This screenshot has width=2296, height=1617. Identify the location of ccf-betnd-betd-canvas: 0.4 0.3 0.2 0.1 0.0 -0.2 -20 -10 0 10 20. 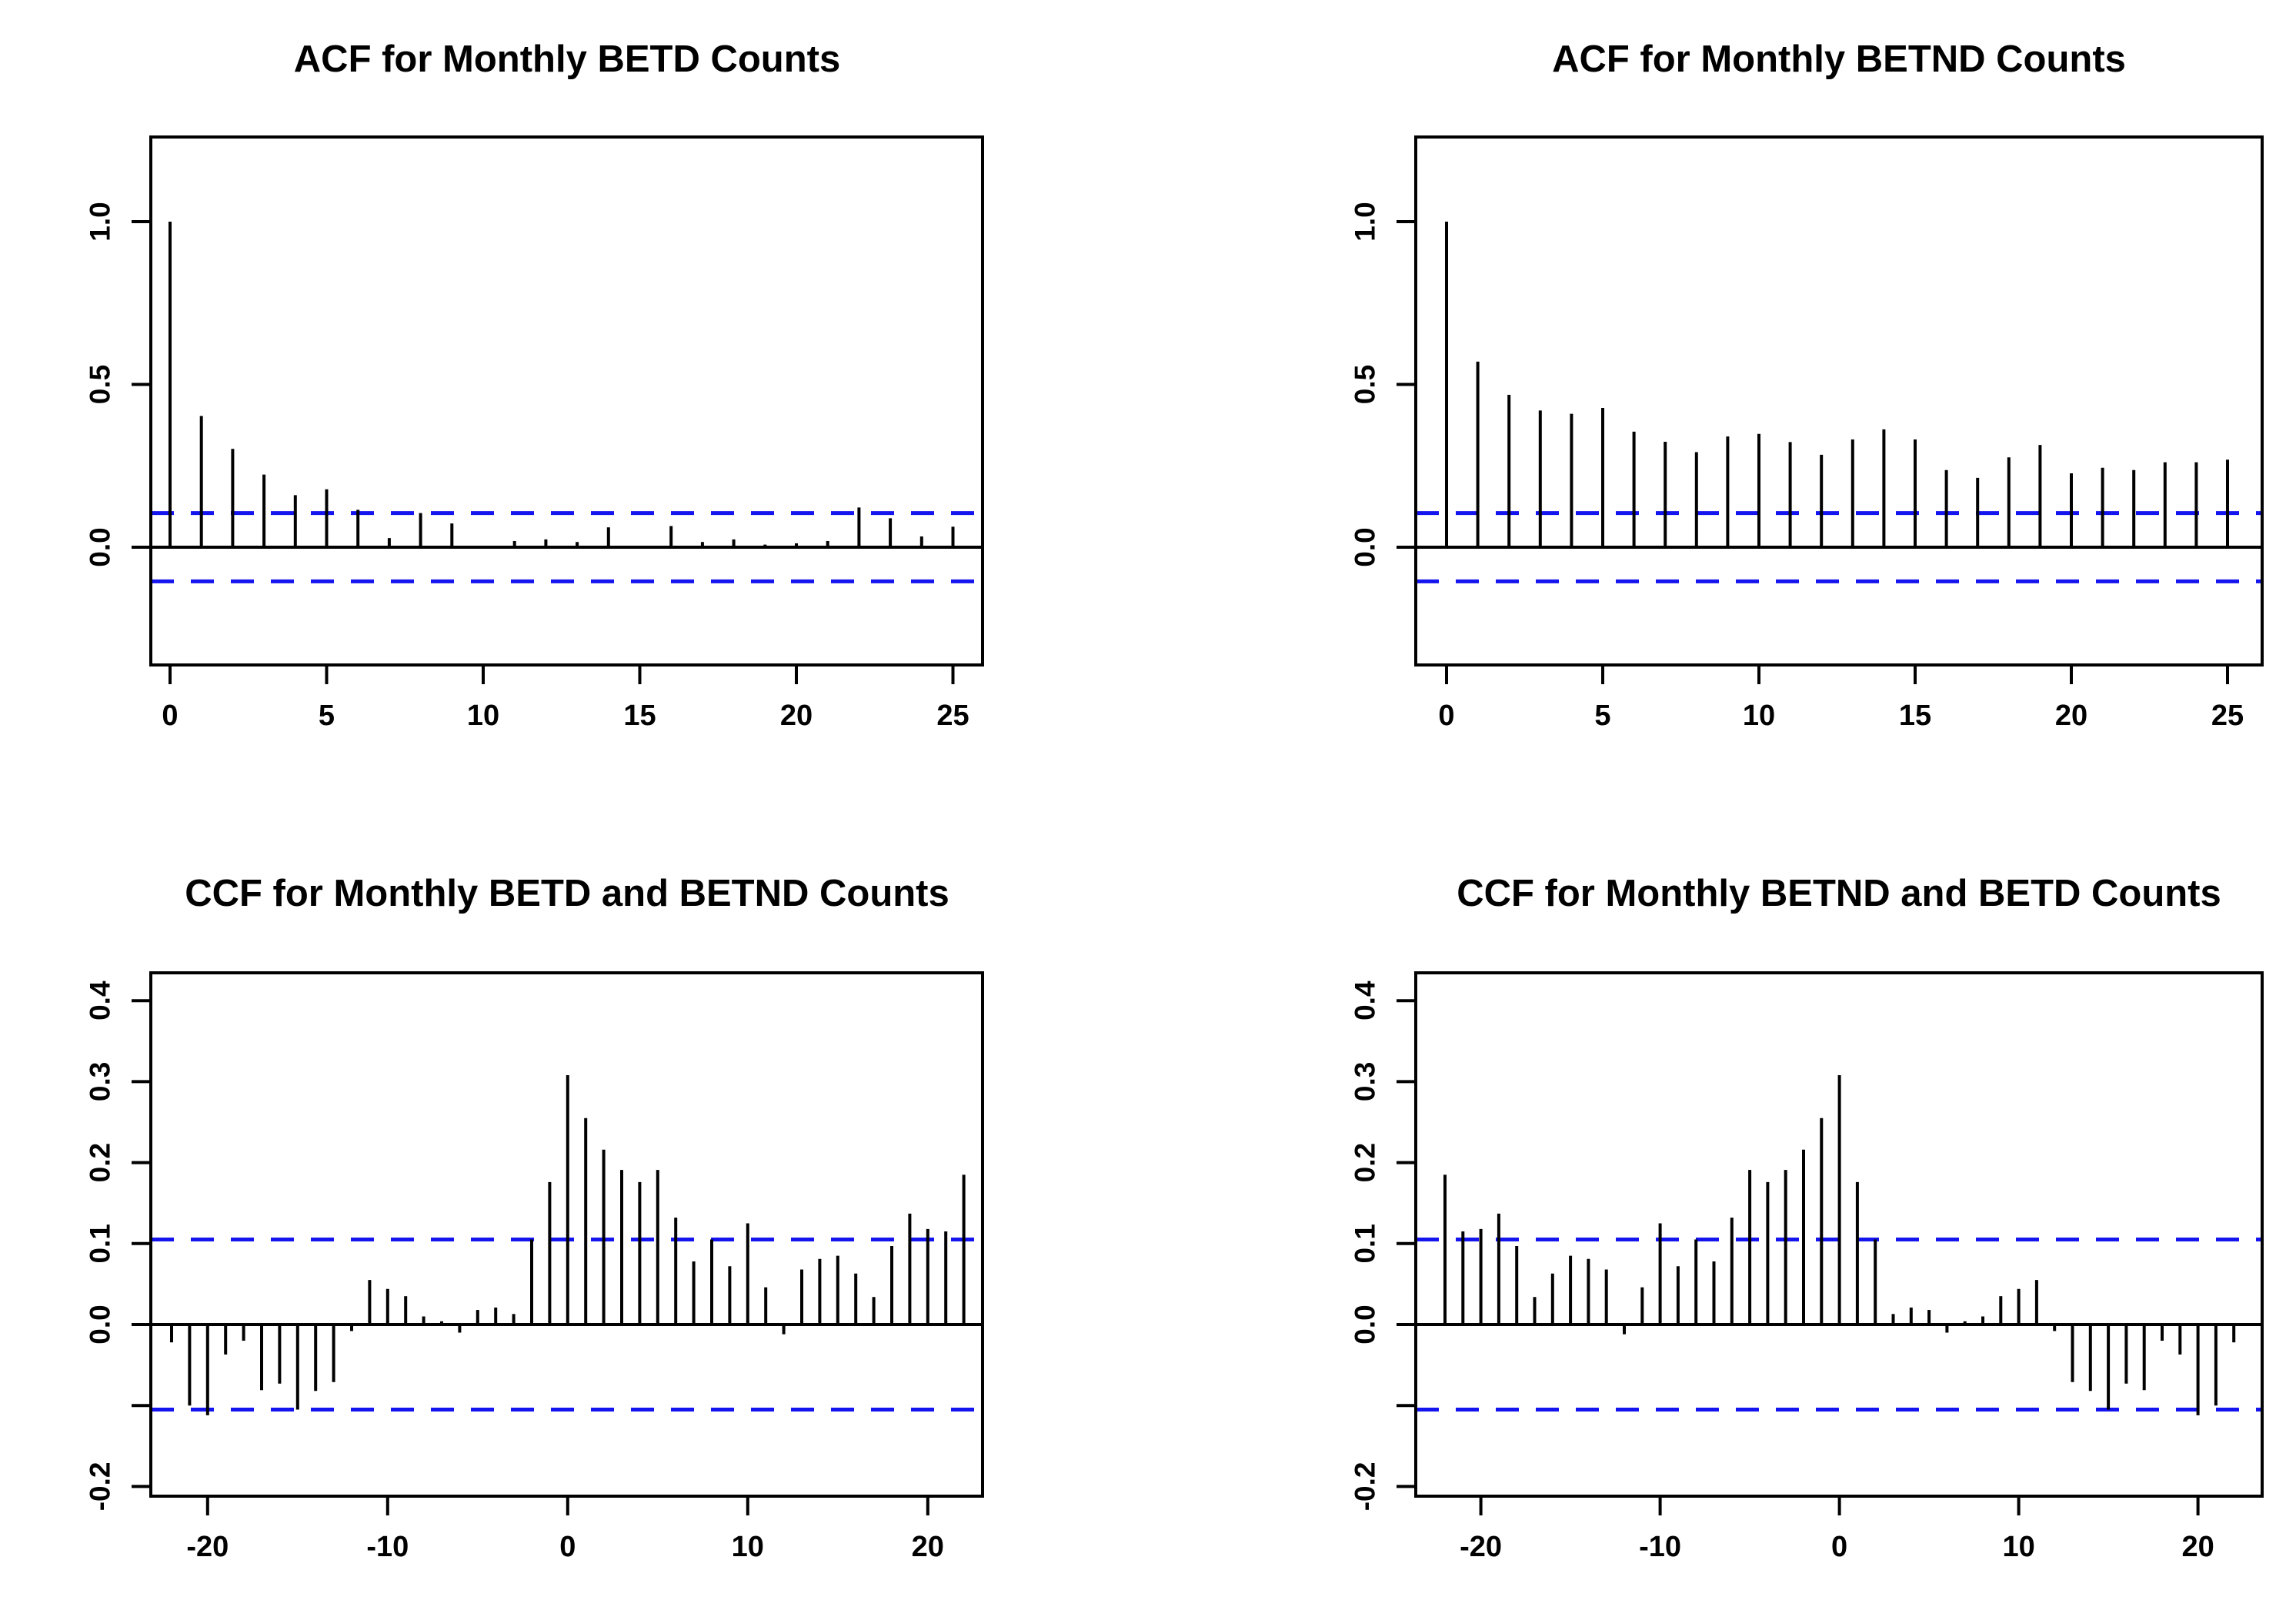
(1807, 1267).